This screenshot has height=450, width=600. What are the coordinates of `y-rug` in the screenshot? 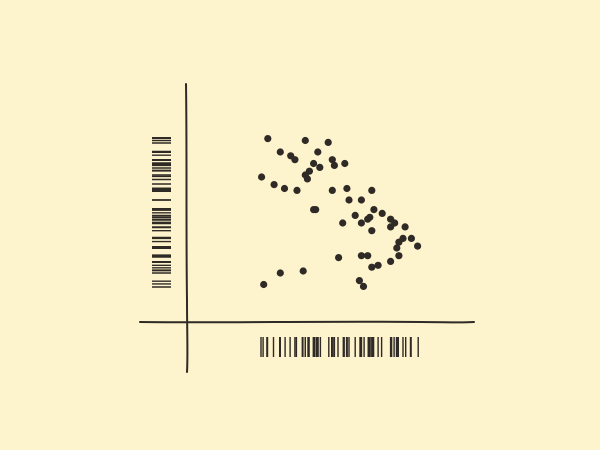 It's located at (161, 212).